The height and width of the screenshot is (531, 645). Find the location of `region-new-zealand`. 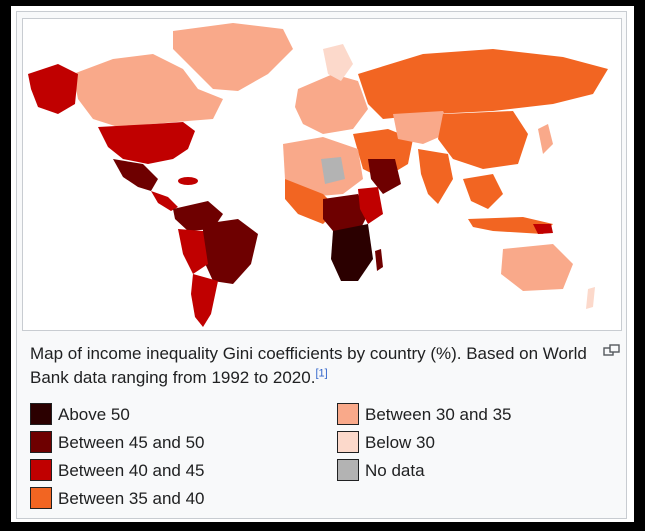

region-new-zealand is located at coordinates (590, 298).